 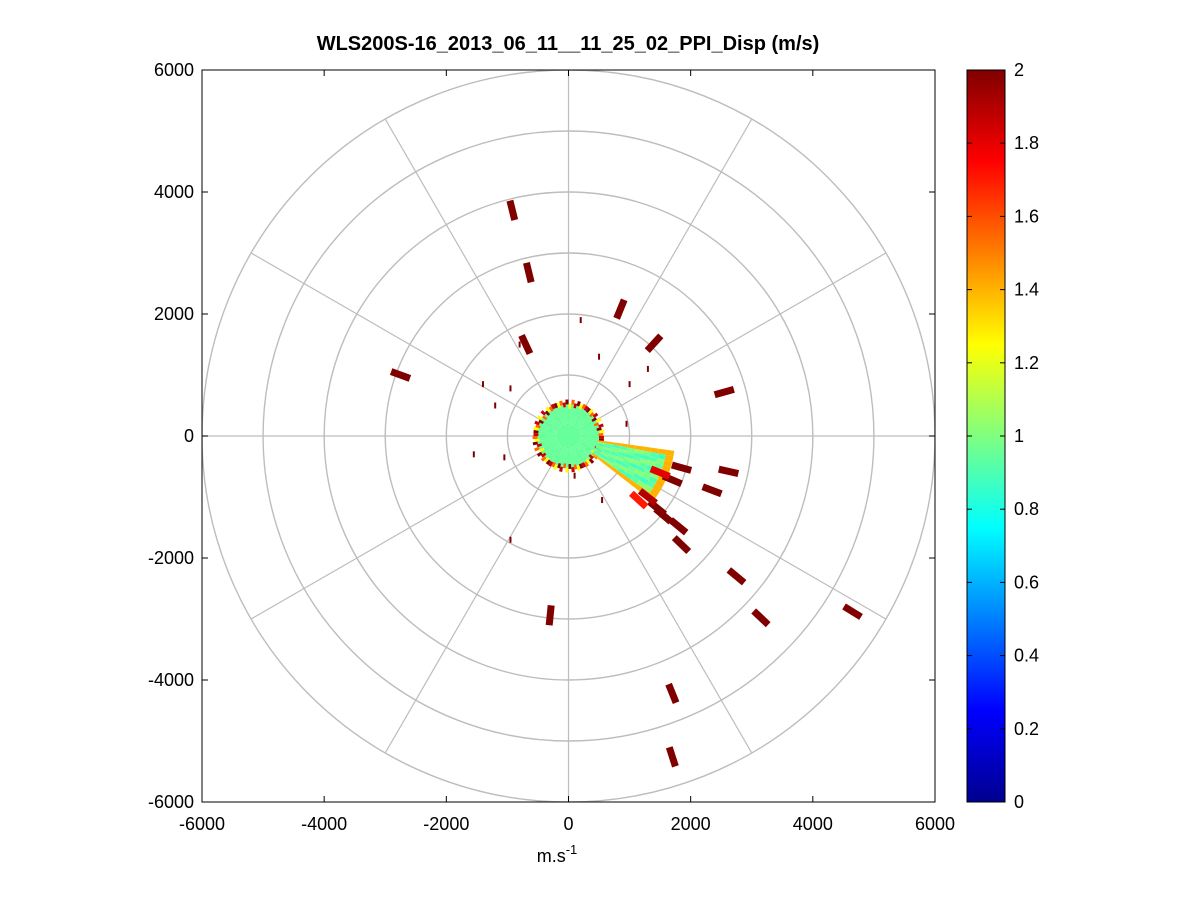 I want to click on x-tick-label: -2000, so click(x=446, y=824).